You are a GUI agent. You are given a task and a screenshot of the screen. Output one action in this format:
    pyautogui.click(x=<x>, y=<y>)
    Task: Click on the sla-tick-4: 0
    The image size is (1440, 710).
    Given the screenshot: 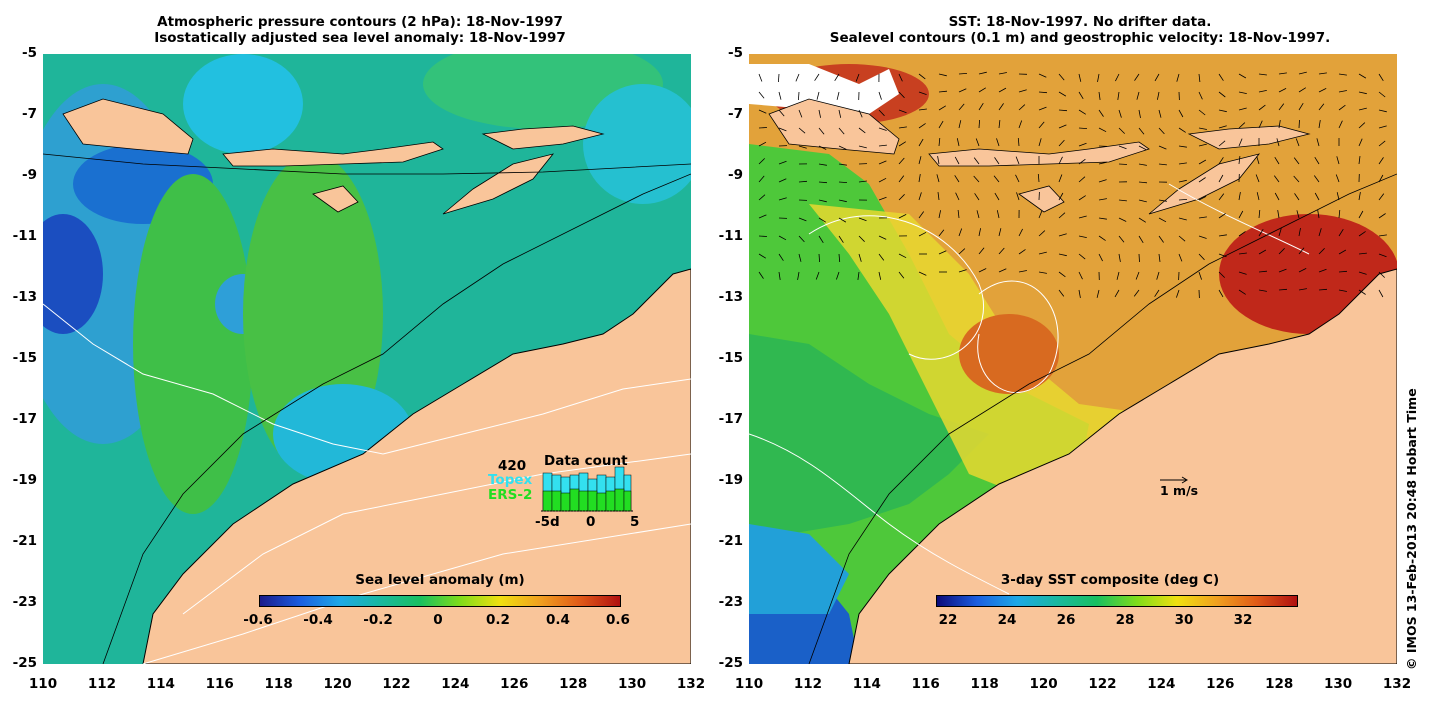 What is the action you would take?
    pyautogui.click(x=438, y=620)
    